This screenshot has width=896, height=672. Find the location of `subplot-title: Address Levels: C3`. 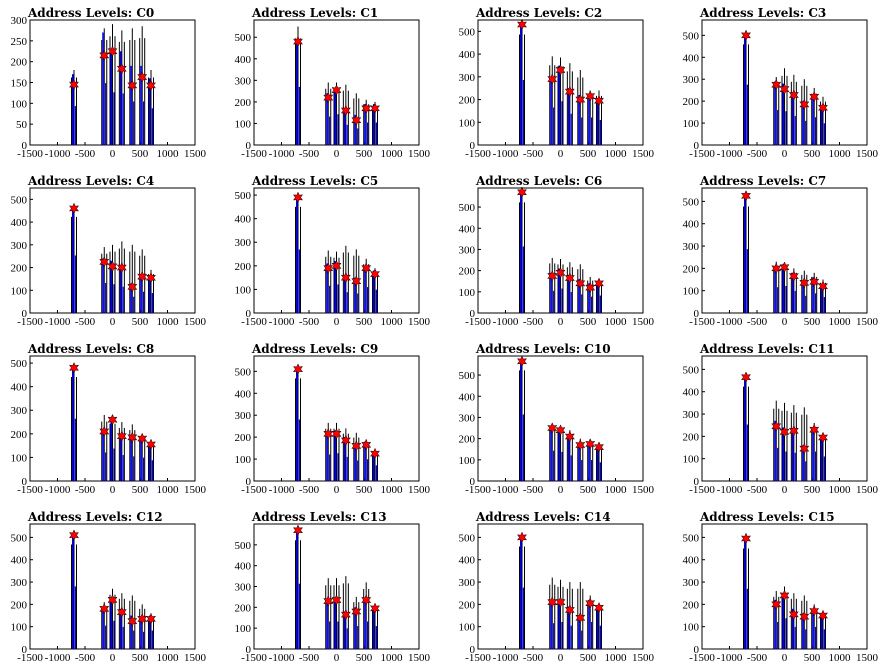

subplot-title: Address Levels: C3 is located at coordinates (762, 13).